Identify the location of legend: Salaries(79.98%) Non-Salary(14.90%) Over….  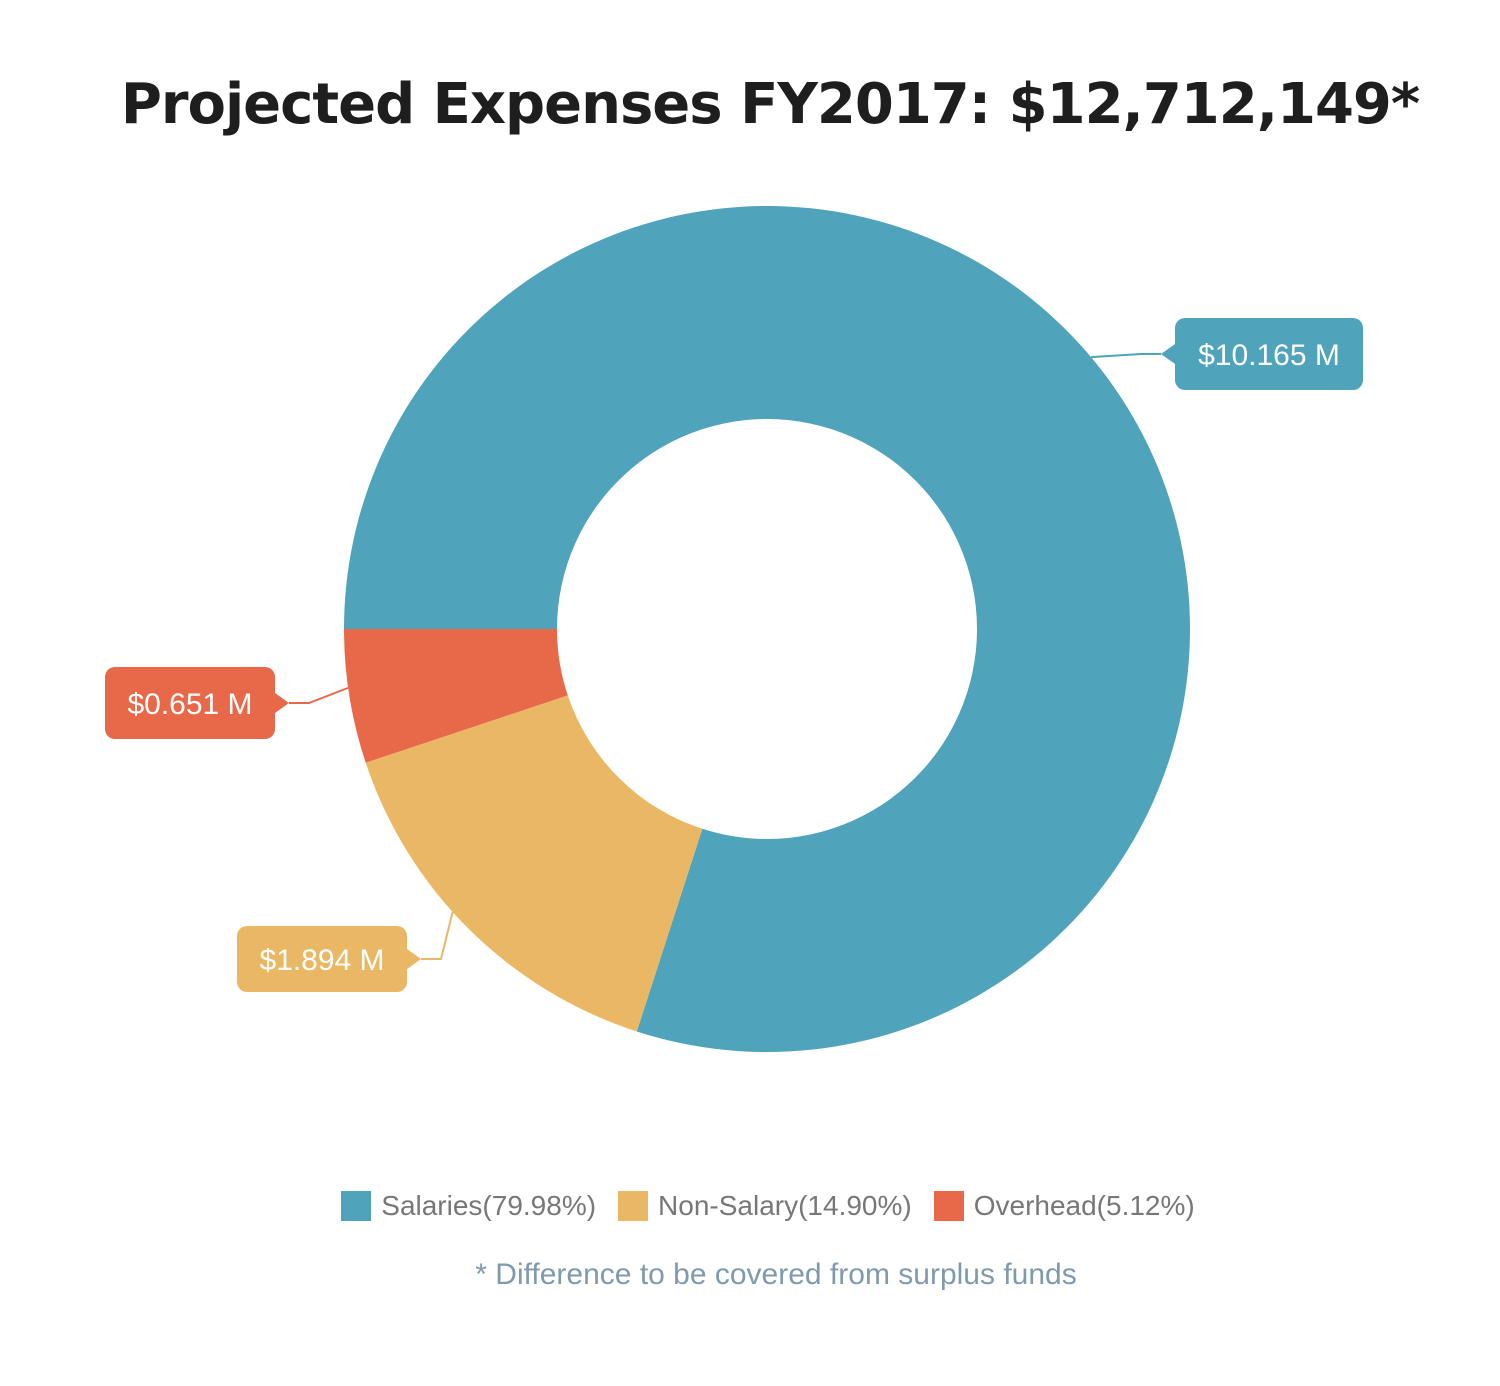
(750, 1206).